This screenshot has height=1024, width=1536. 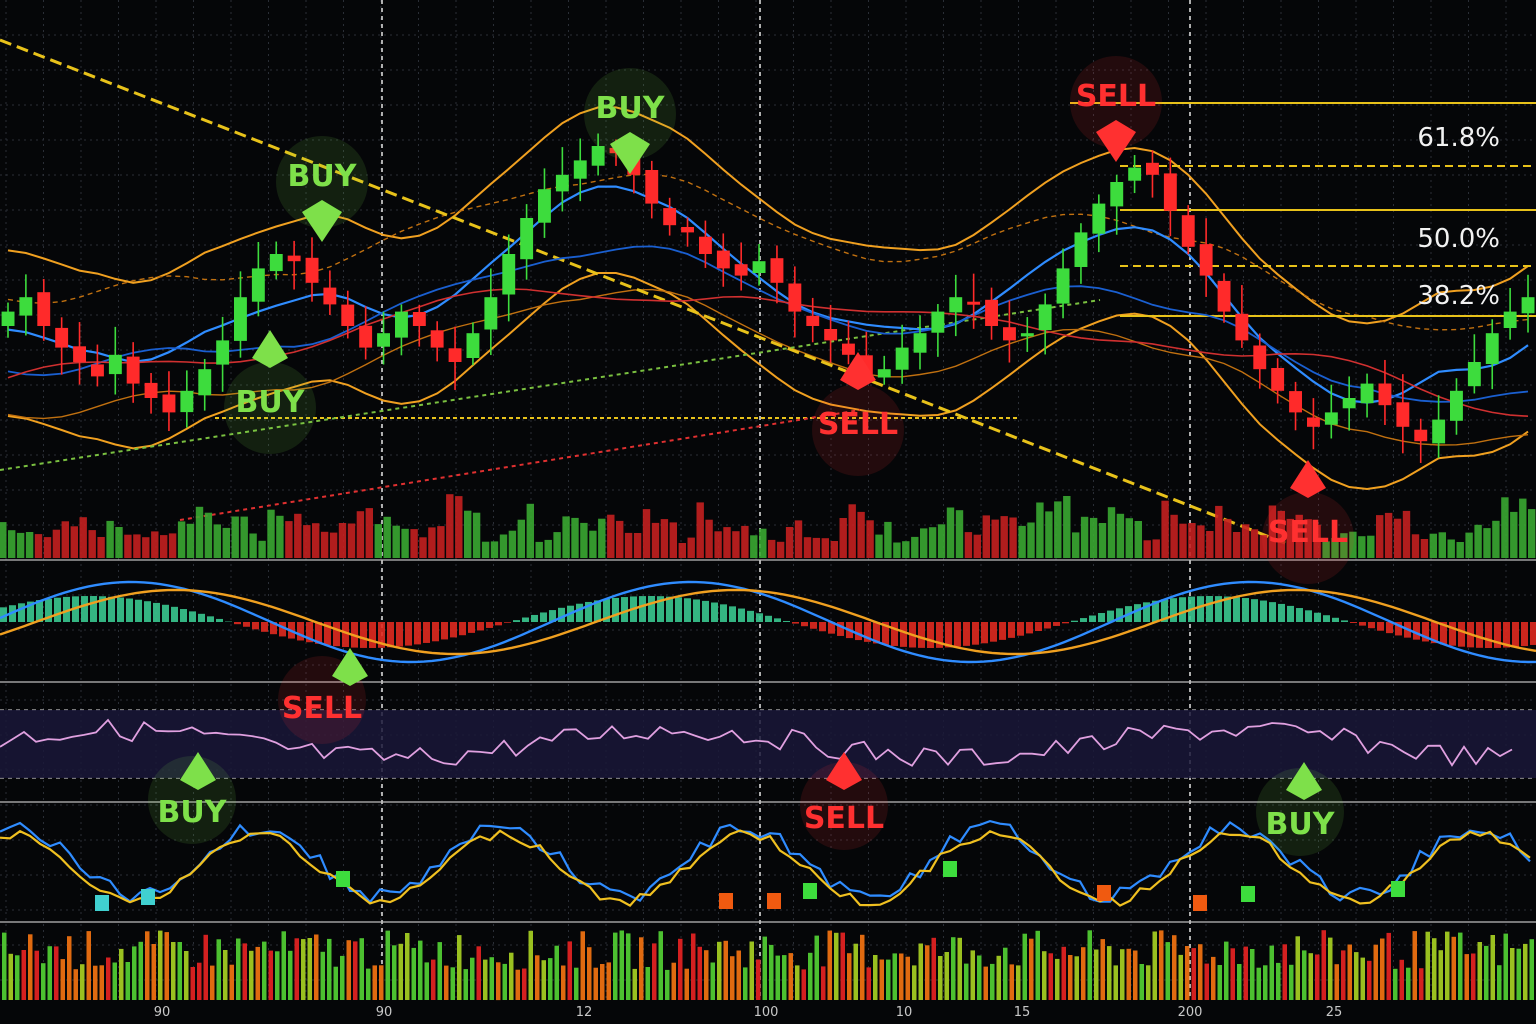 I want to click on x-tick-label: 25, so click(x=1334, y=1012).